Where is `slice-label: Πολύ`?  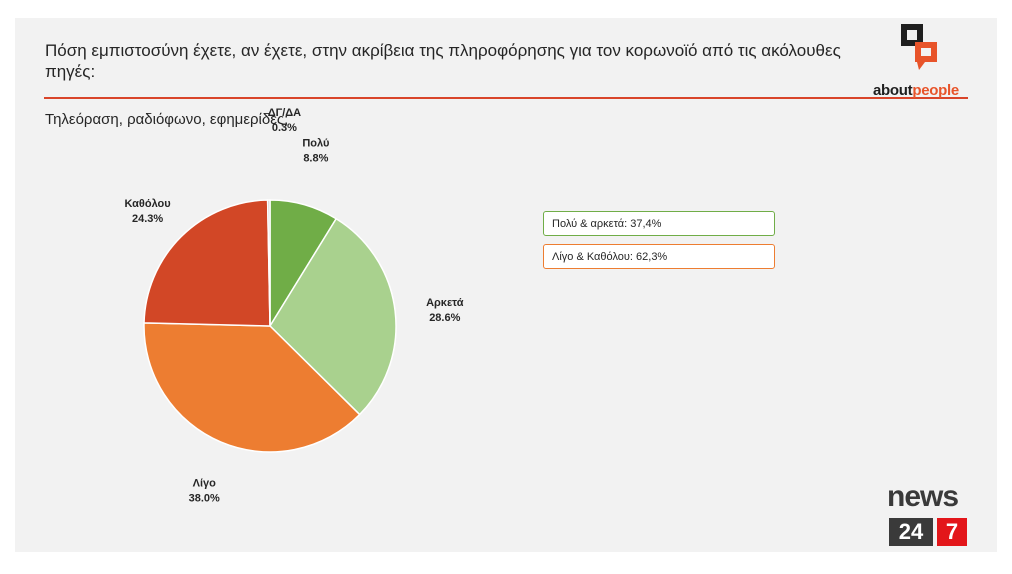 slice-label: Πολύ is located at coordinates (315, 143).